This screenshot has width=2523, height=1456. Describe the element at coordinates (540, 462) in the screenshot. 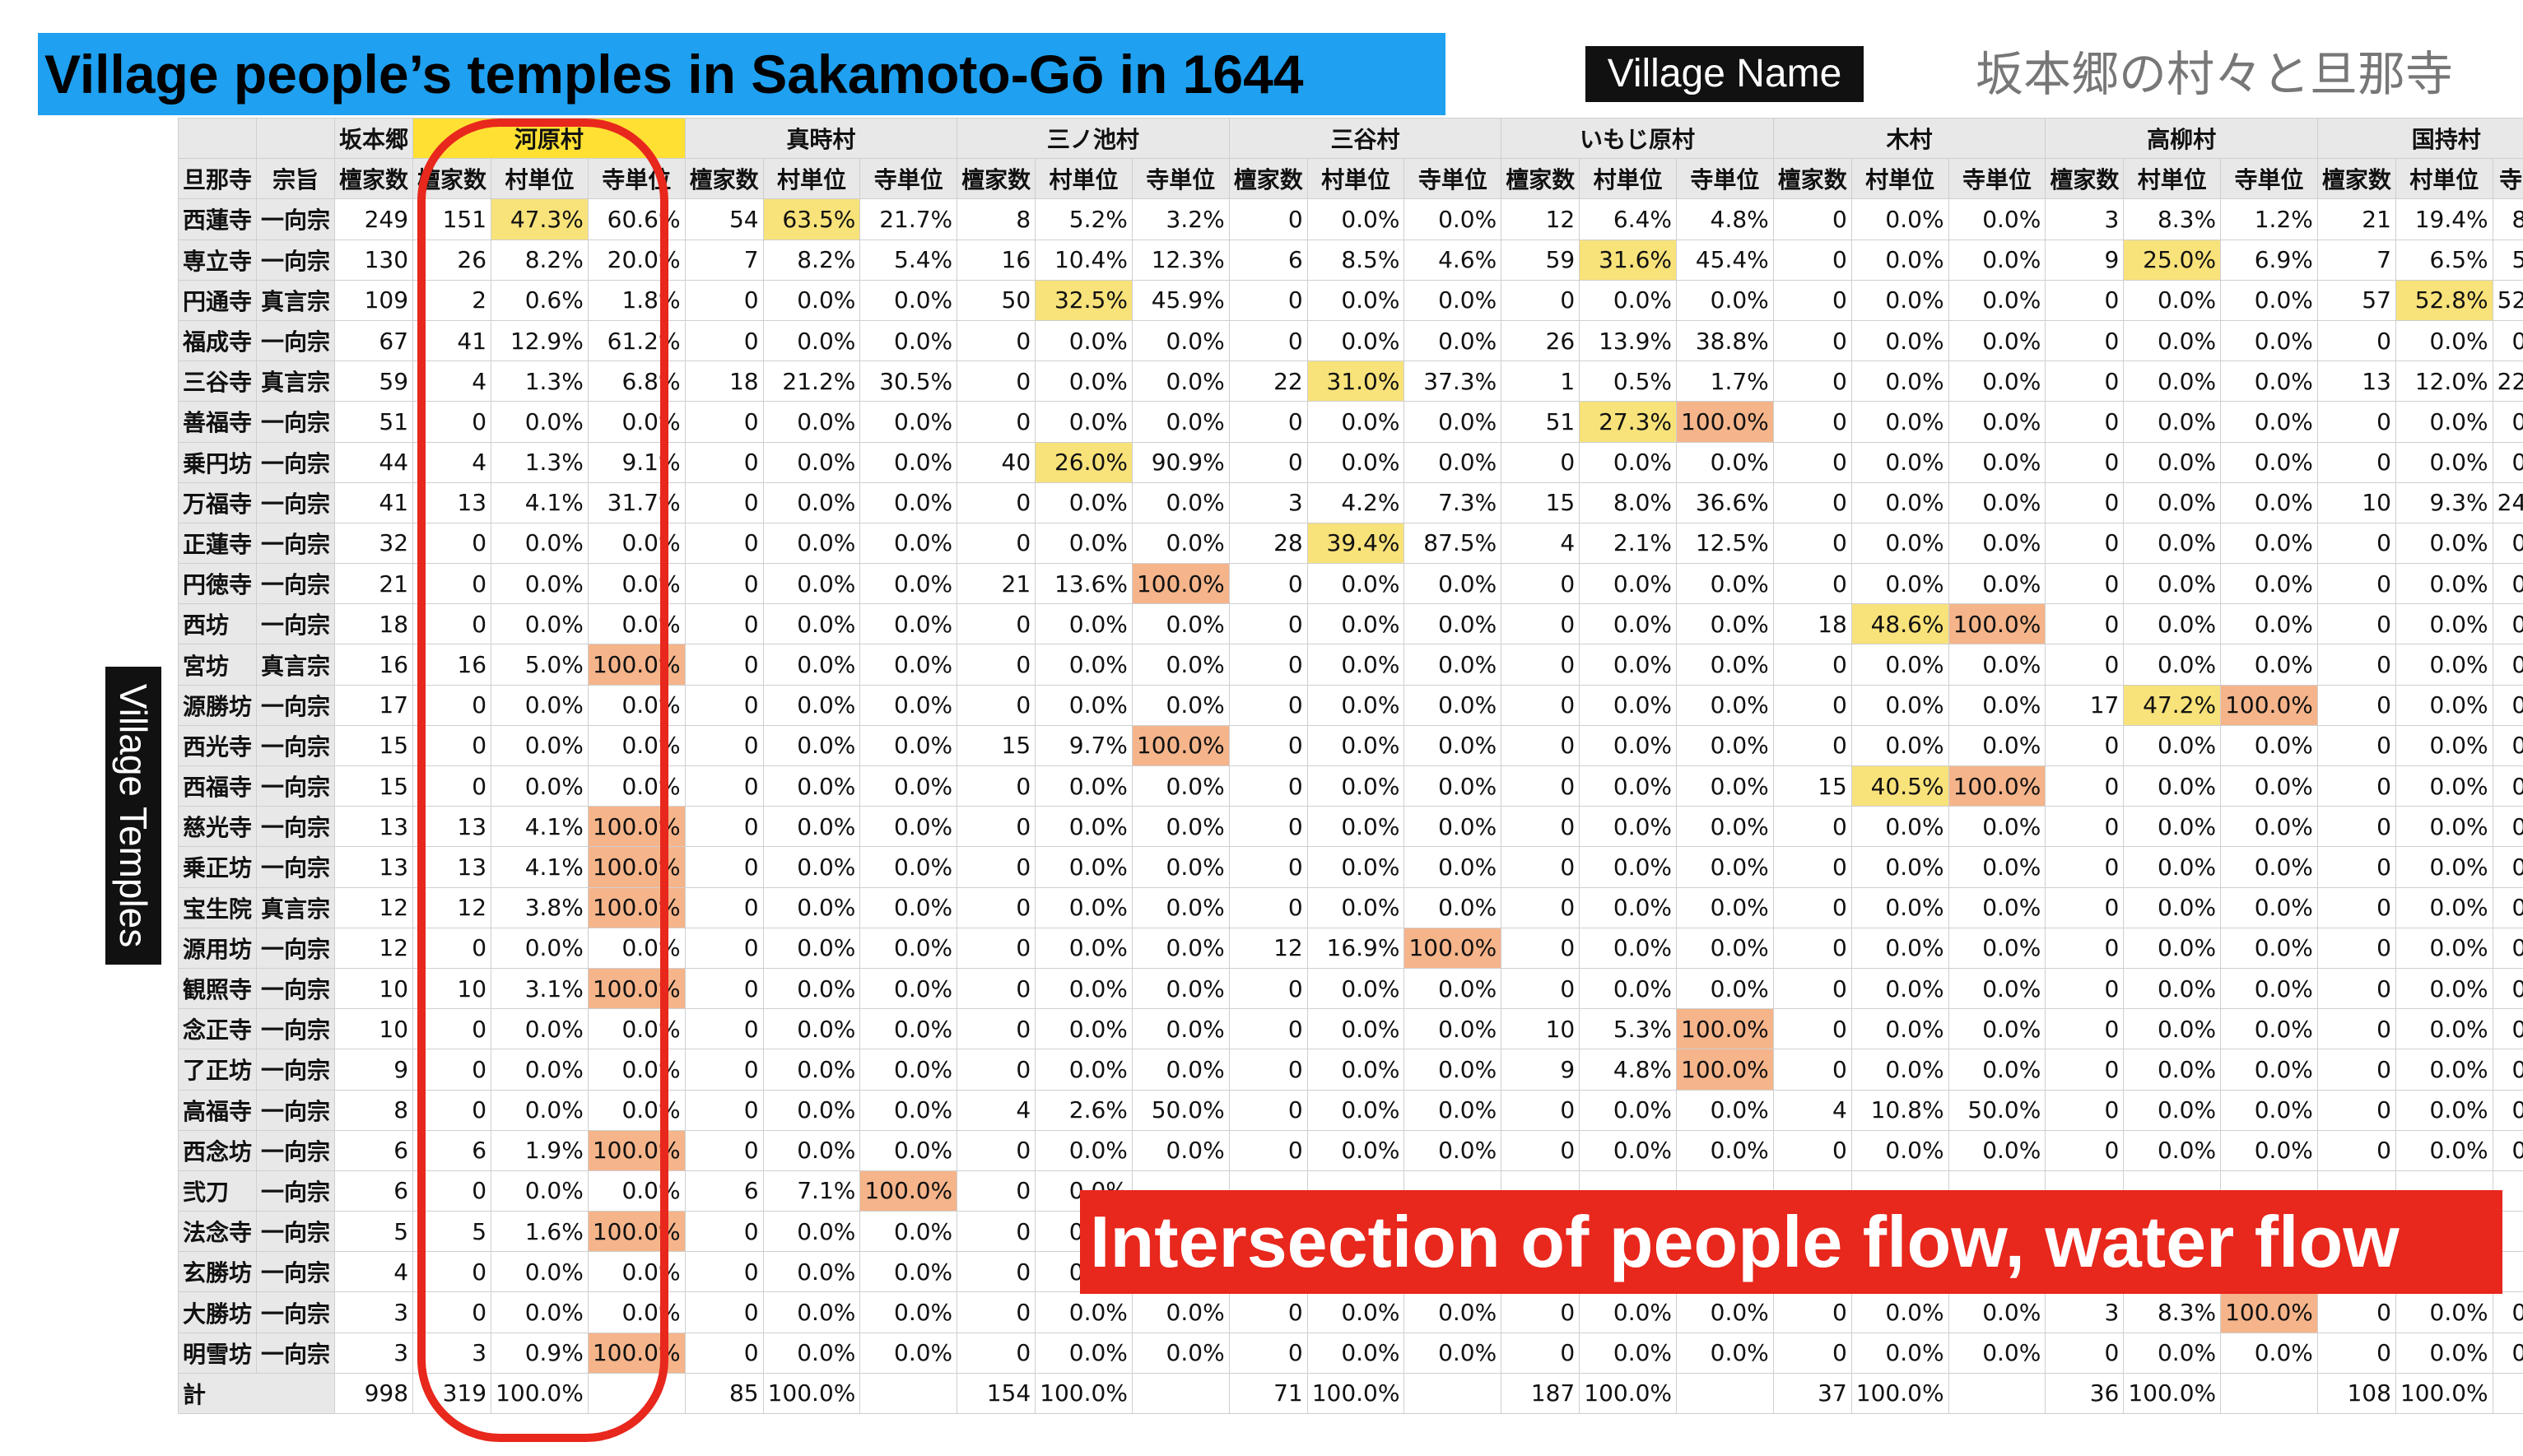

I see `table-cell: 1.3%` at that location.